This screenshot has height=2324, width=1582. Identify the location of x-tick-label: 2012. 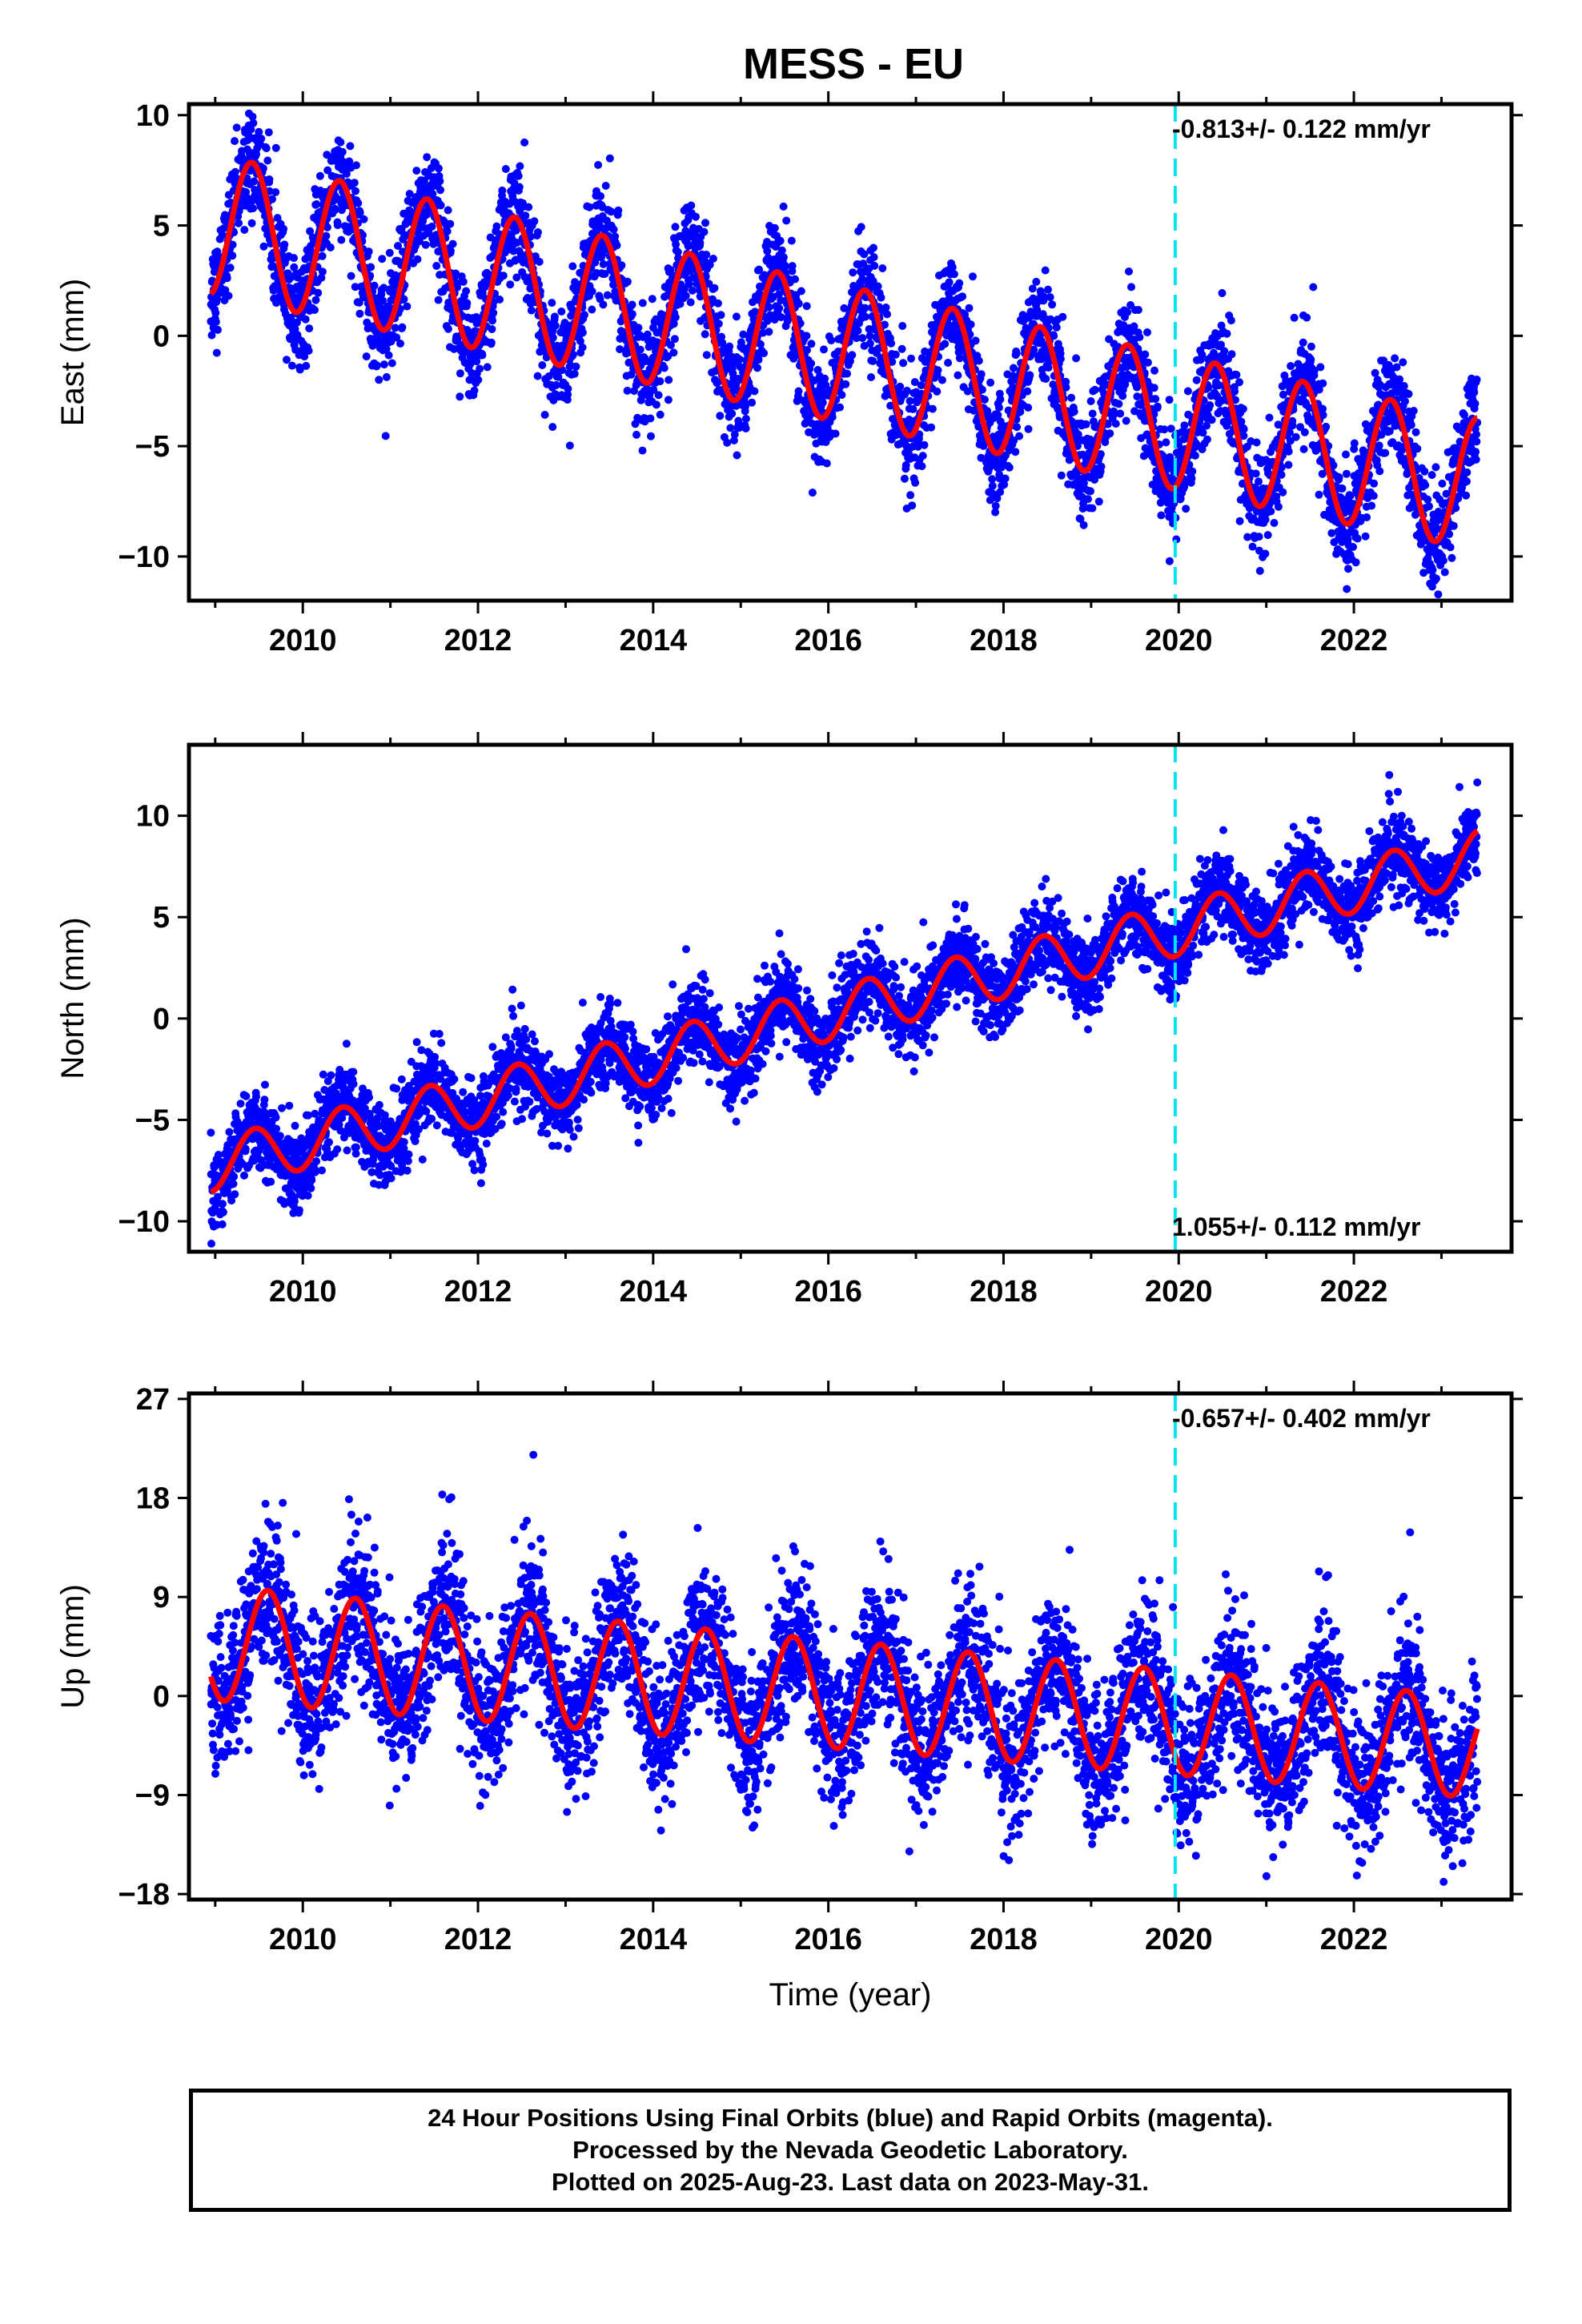
(478, 640).